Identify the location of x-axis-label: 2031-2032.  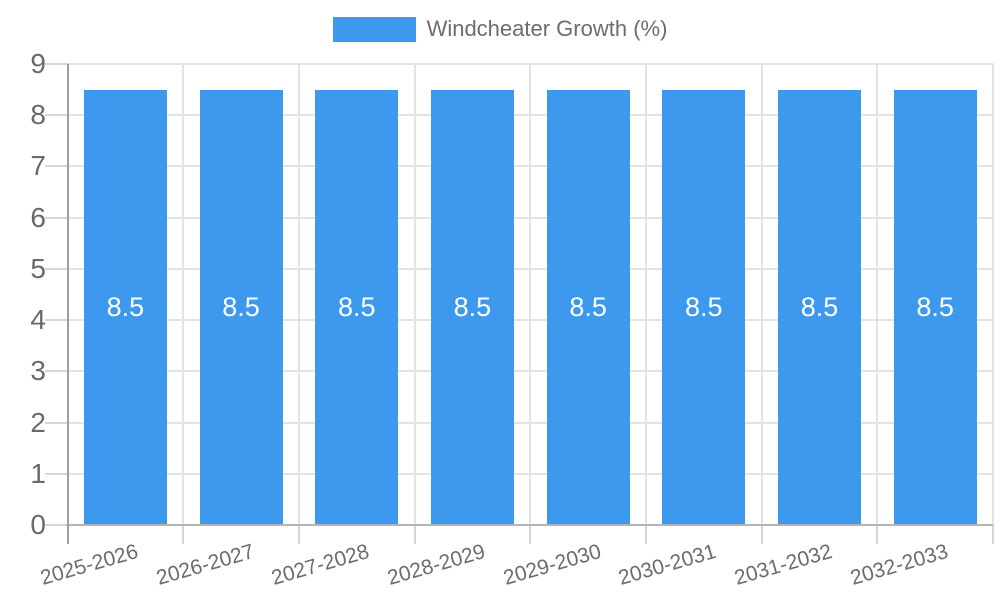
(783, 565).